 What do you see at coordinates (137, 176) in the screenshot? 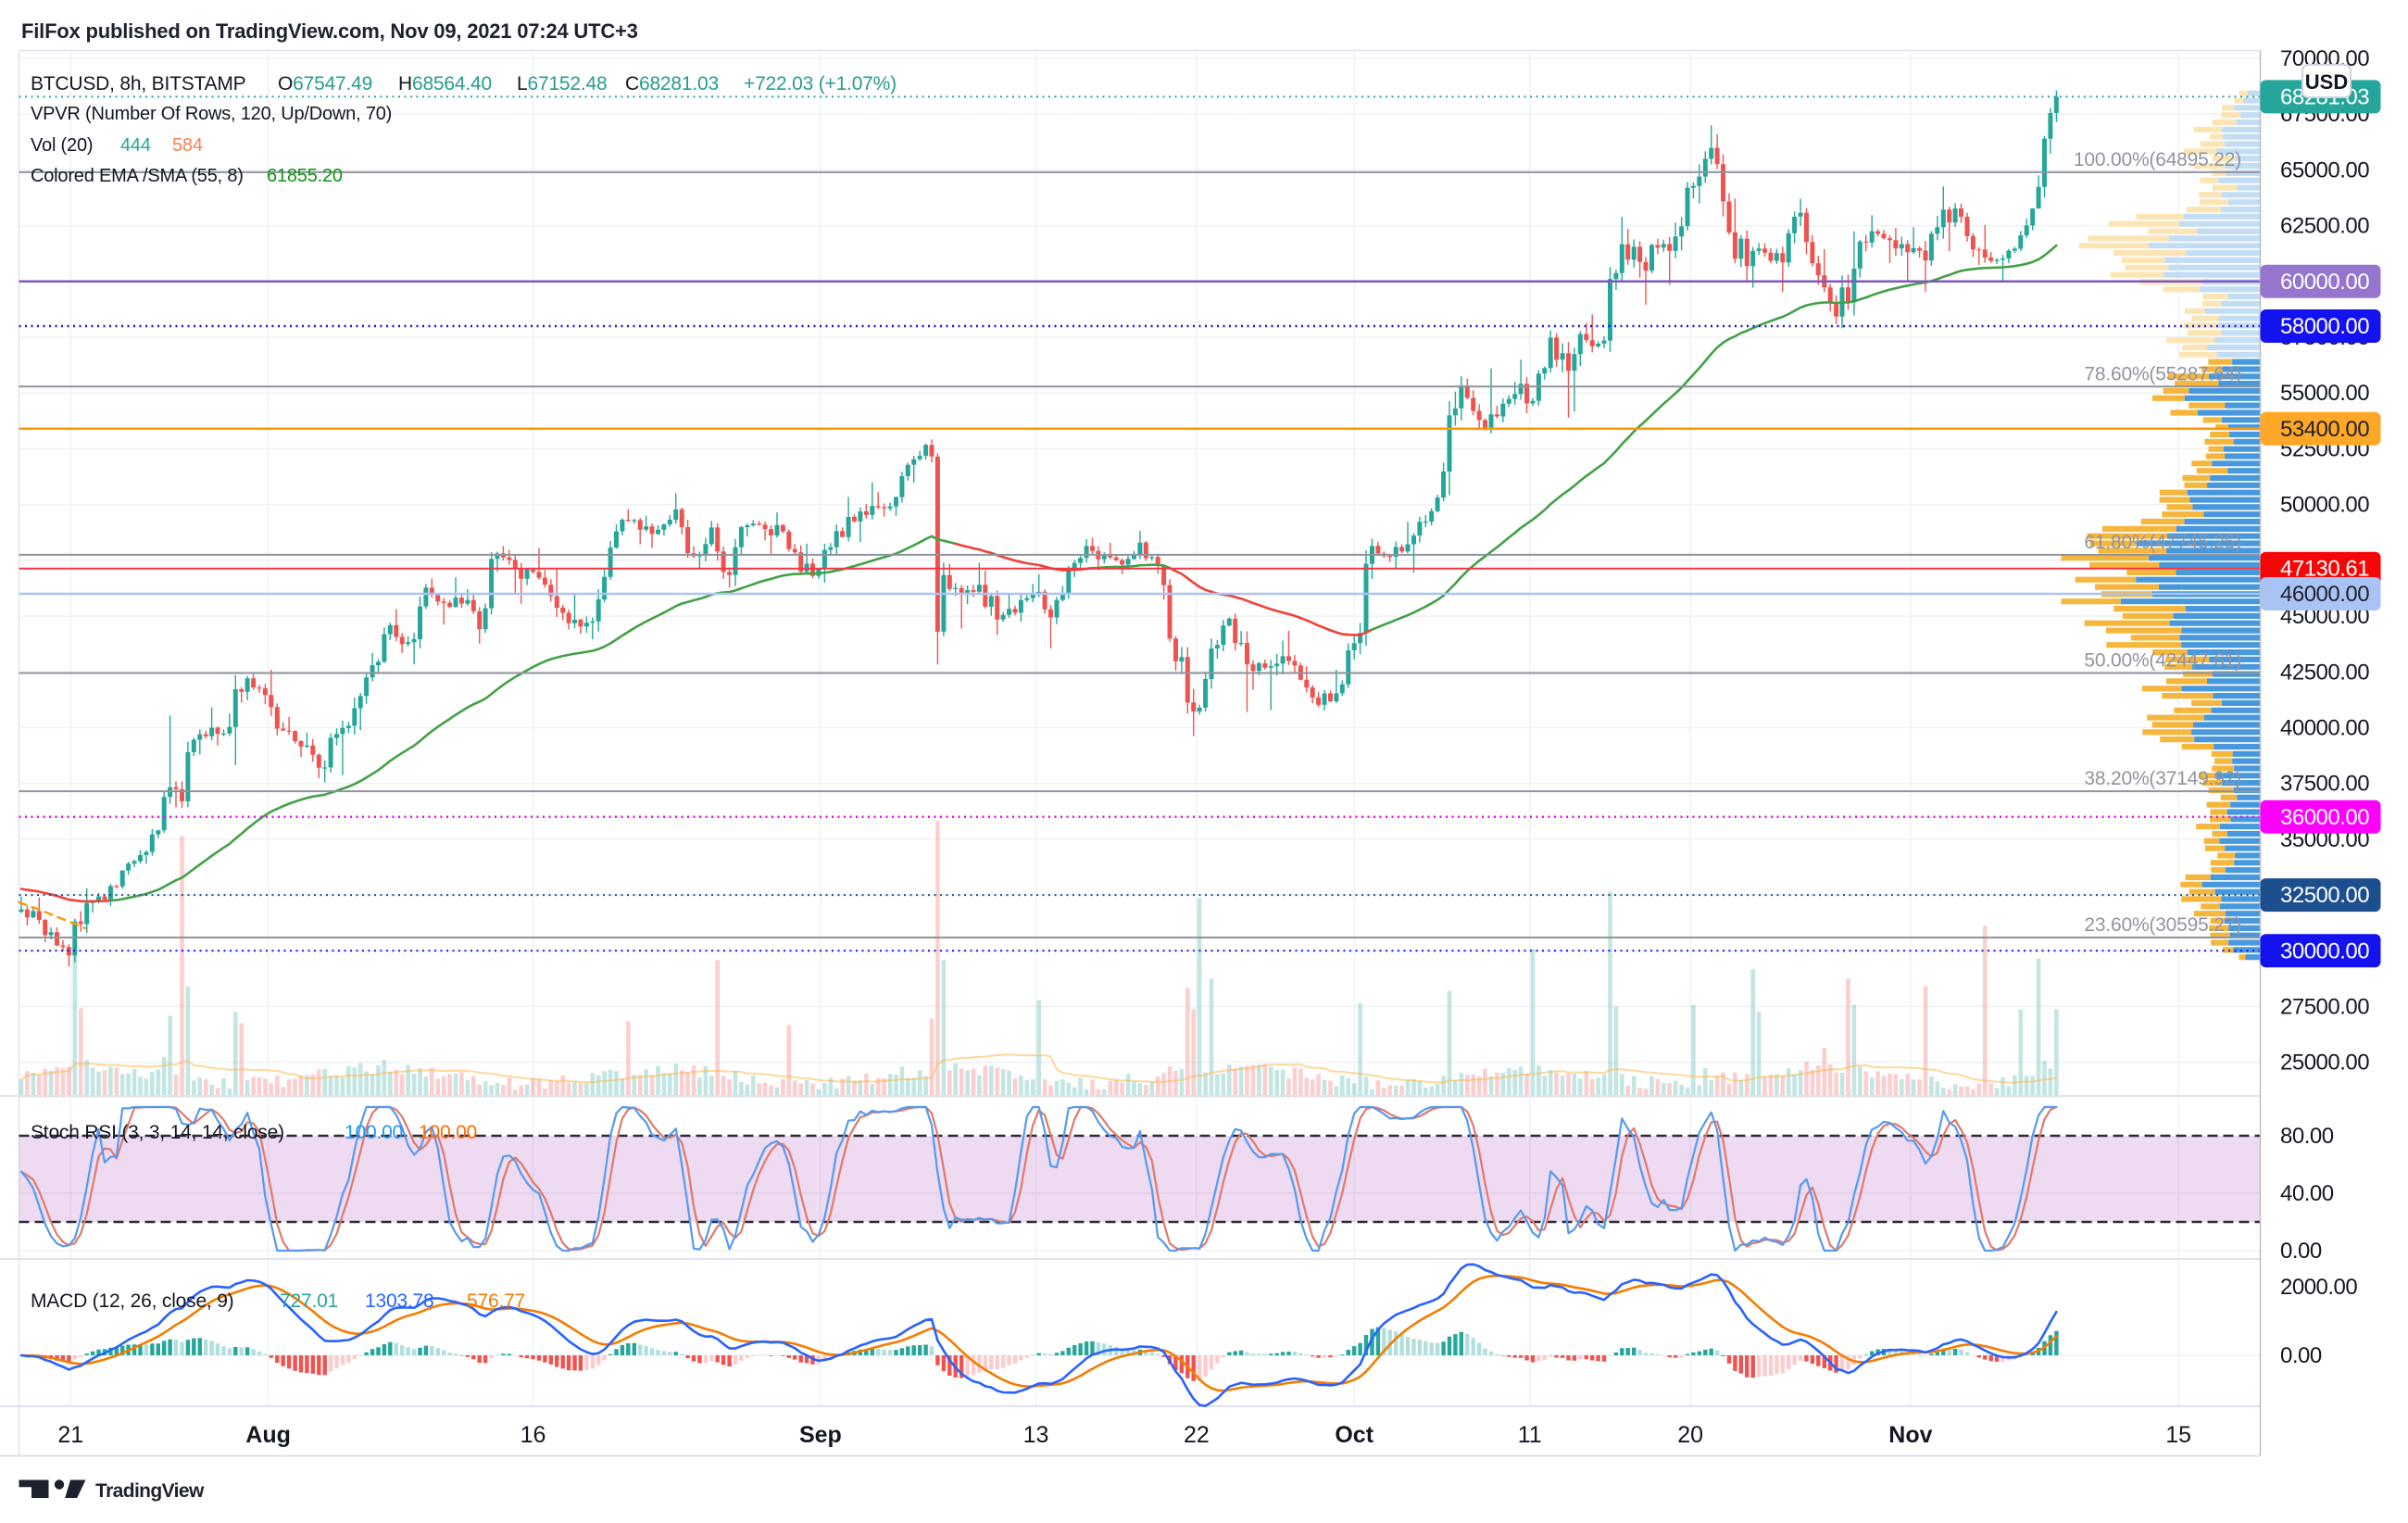
I see `svg-text: Colored EMA /SMA (55, 8)` at bounding box center [137, 176].